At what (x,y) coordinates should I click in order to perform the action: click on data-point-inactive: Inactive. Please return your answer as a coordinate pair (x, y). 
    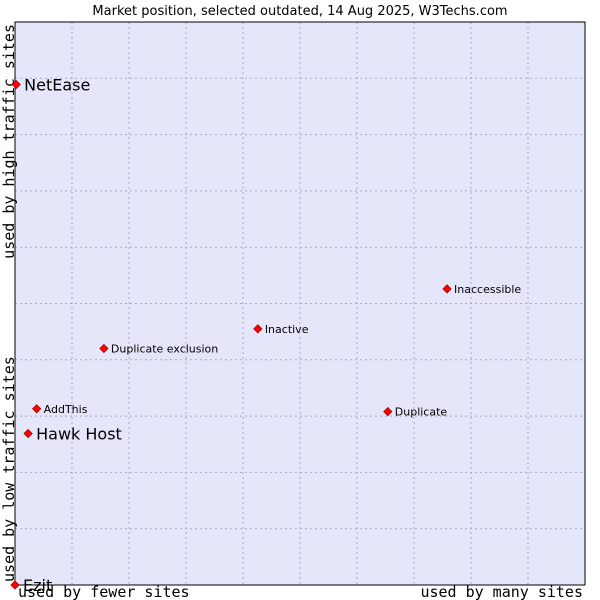
    Looking at the image, I should click on (281, 329).